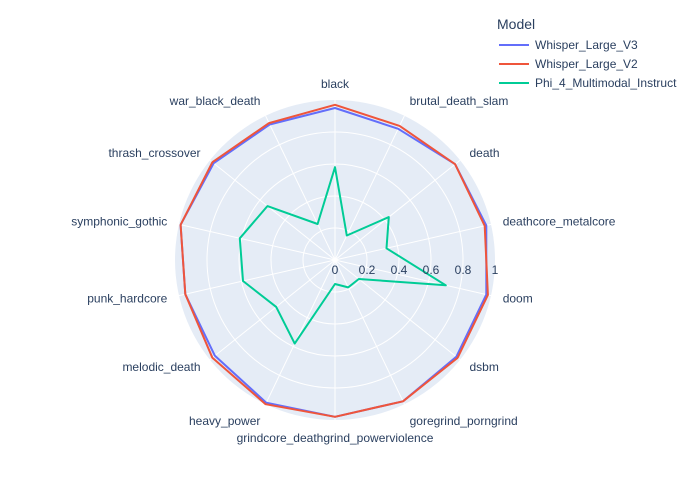 The image size is (700, 500). What do you see at coordinates (335, 270) in the screenshot?
I see `radial-tick-label: 0` at bounding box center [335, 270].